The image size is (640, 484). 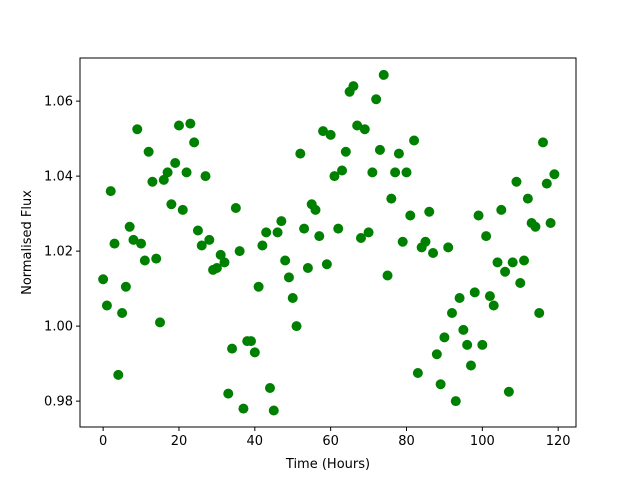 I want to click on x-axis: 0 20 40 60 80 100 120, so click(x=335, y=438).